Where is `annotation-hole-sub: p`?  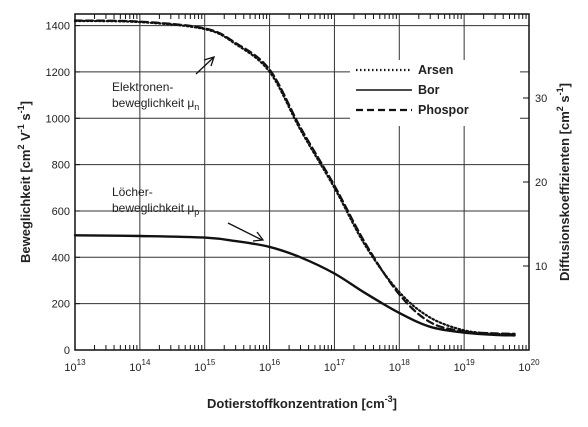
annotation-hole-sub: p is located at coordinates (196, 212).